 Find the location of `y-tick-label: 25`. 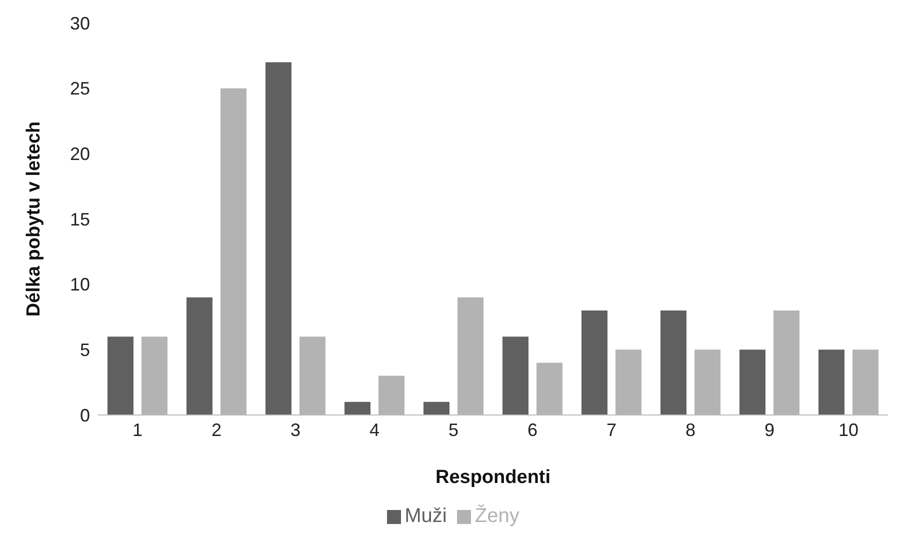

y-tick-label: 25 is located at coordinates (80, 88).